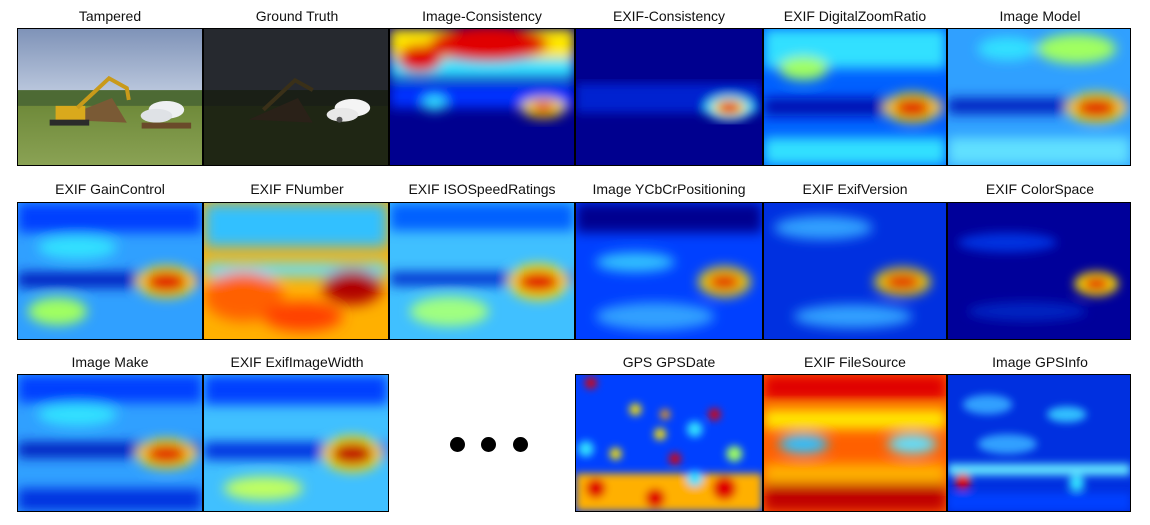 This screenshot has width=1150, height=525. What do you see at coordinates (855, 189) in the screenshot?
I see `panel-title: EXIF ExifVersion` at bounding box center [855, 189].